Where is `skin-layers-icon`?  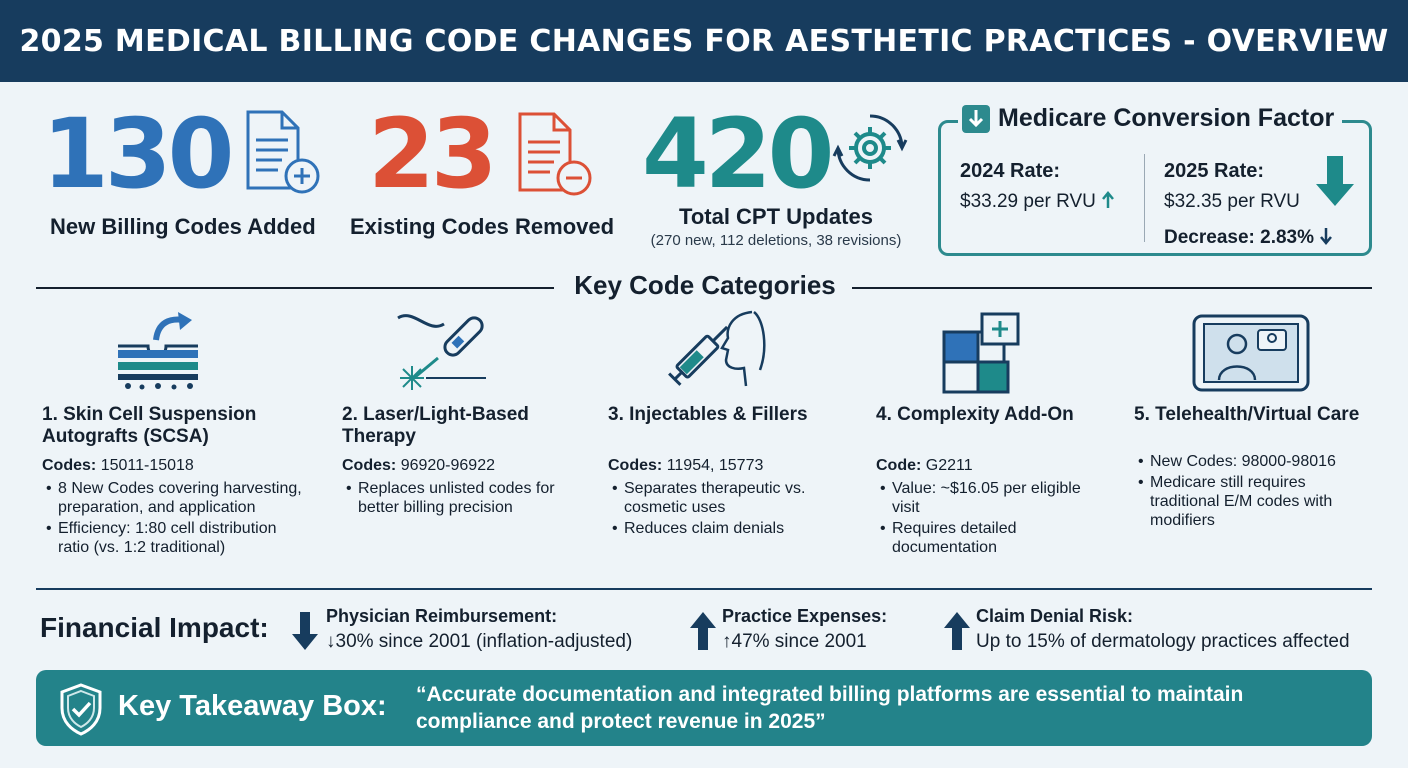
skin-layers-icon is located at coordinates (158, 351).